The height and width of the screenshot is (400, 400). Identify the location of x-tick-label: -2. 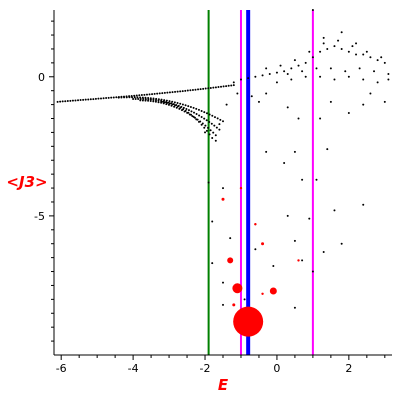
(205, 368).